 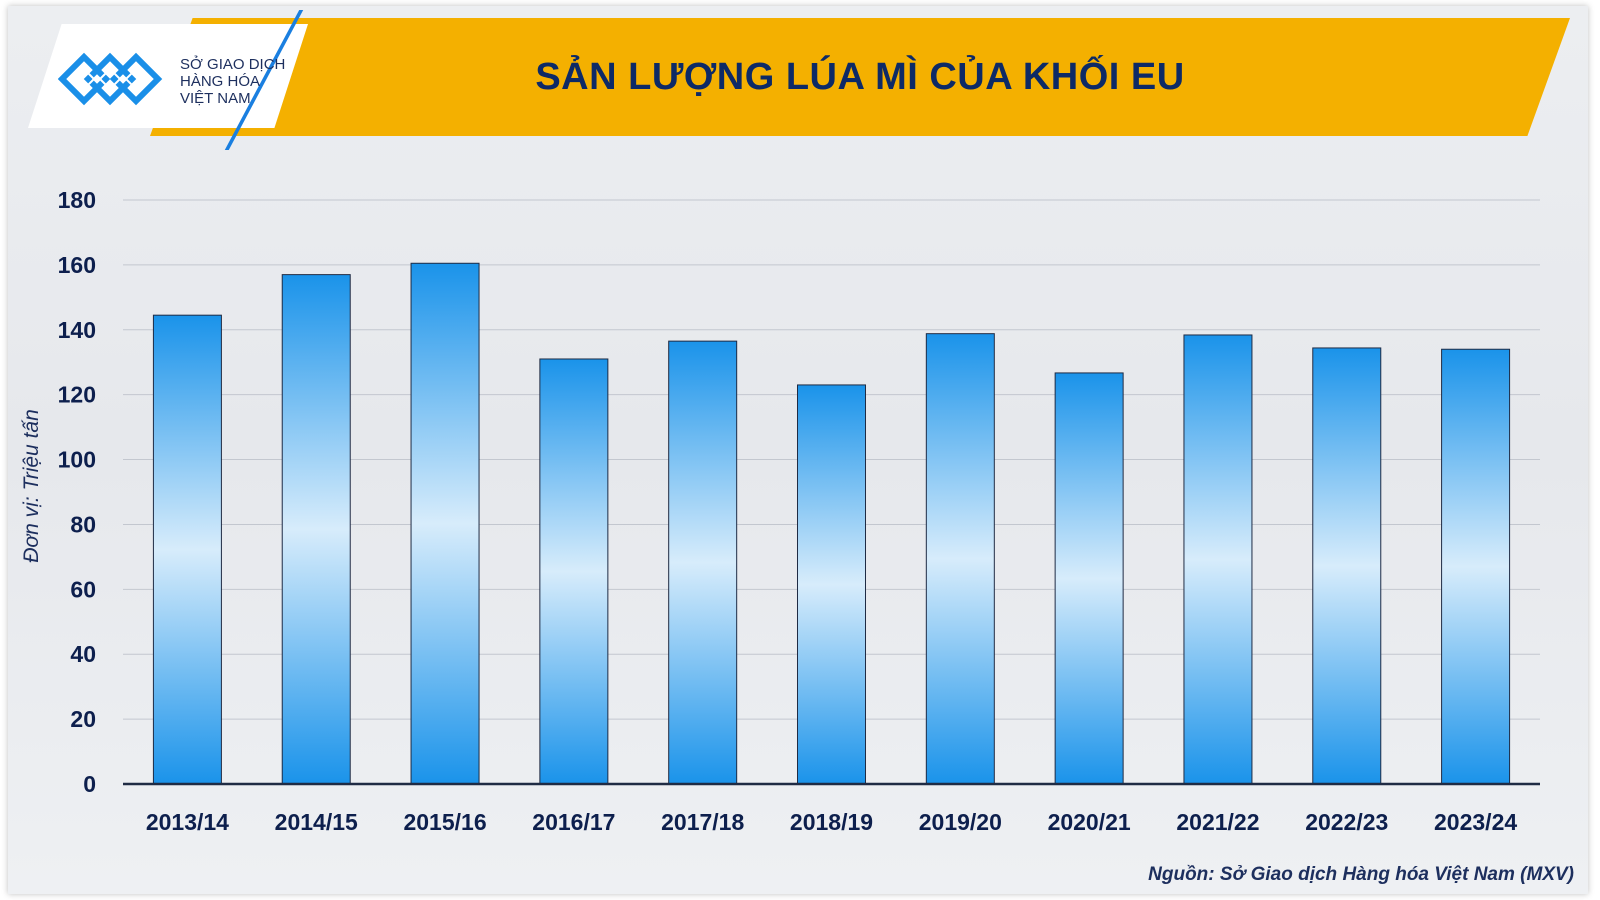 I want to click on logo-line-2: HÀNG HÓA, so click(x=220, y=81).